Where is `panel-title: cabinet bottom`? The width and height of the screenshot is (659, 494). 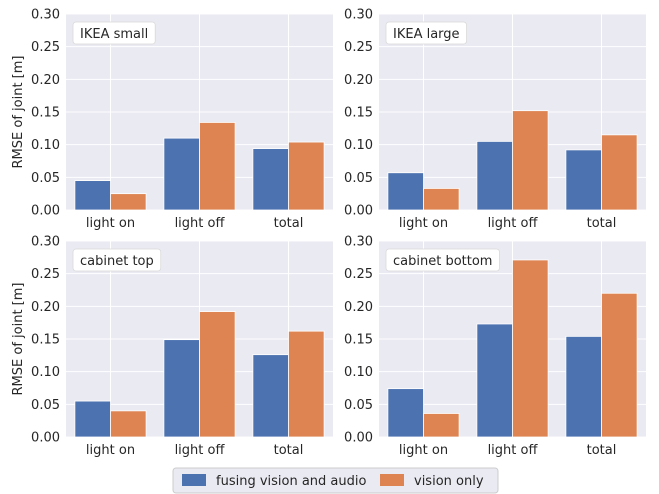
panel-title: cabinet bottom is located at coordinates (442, 261).